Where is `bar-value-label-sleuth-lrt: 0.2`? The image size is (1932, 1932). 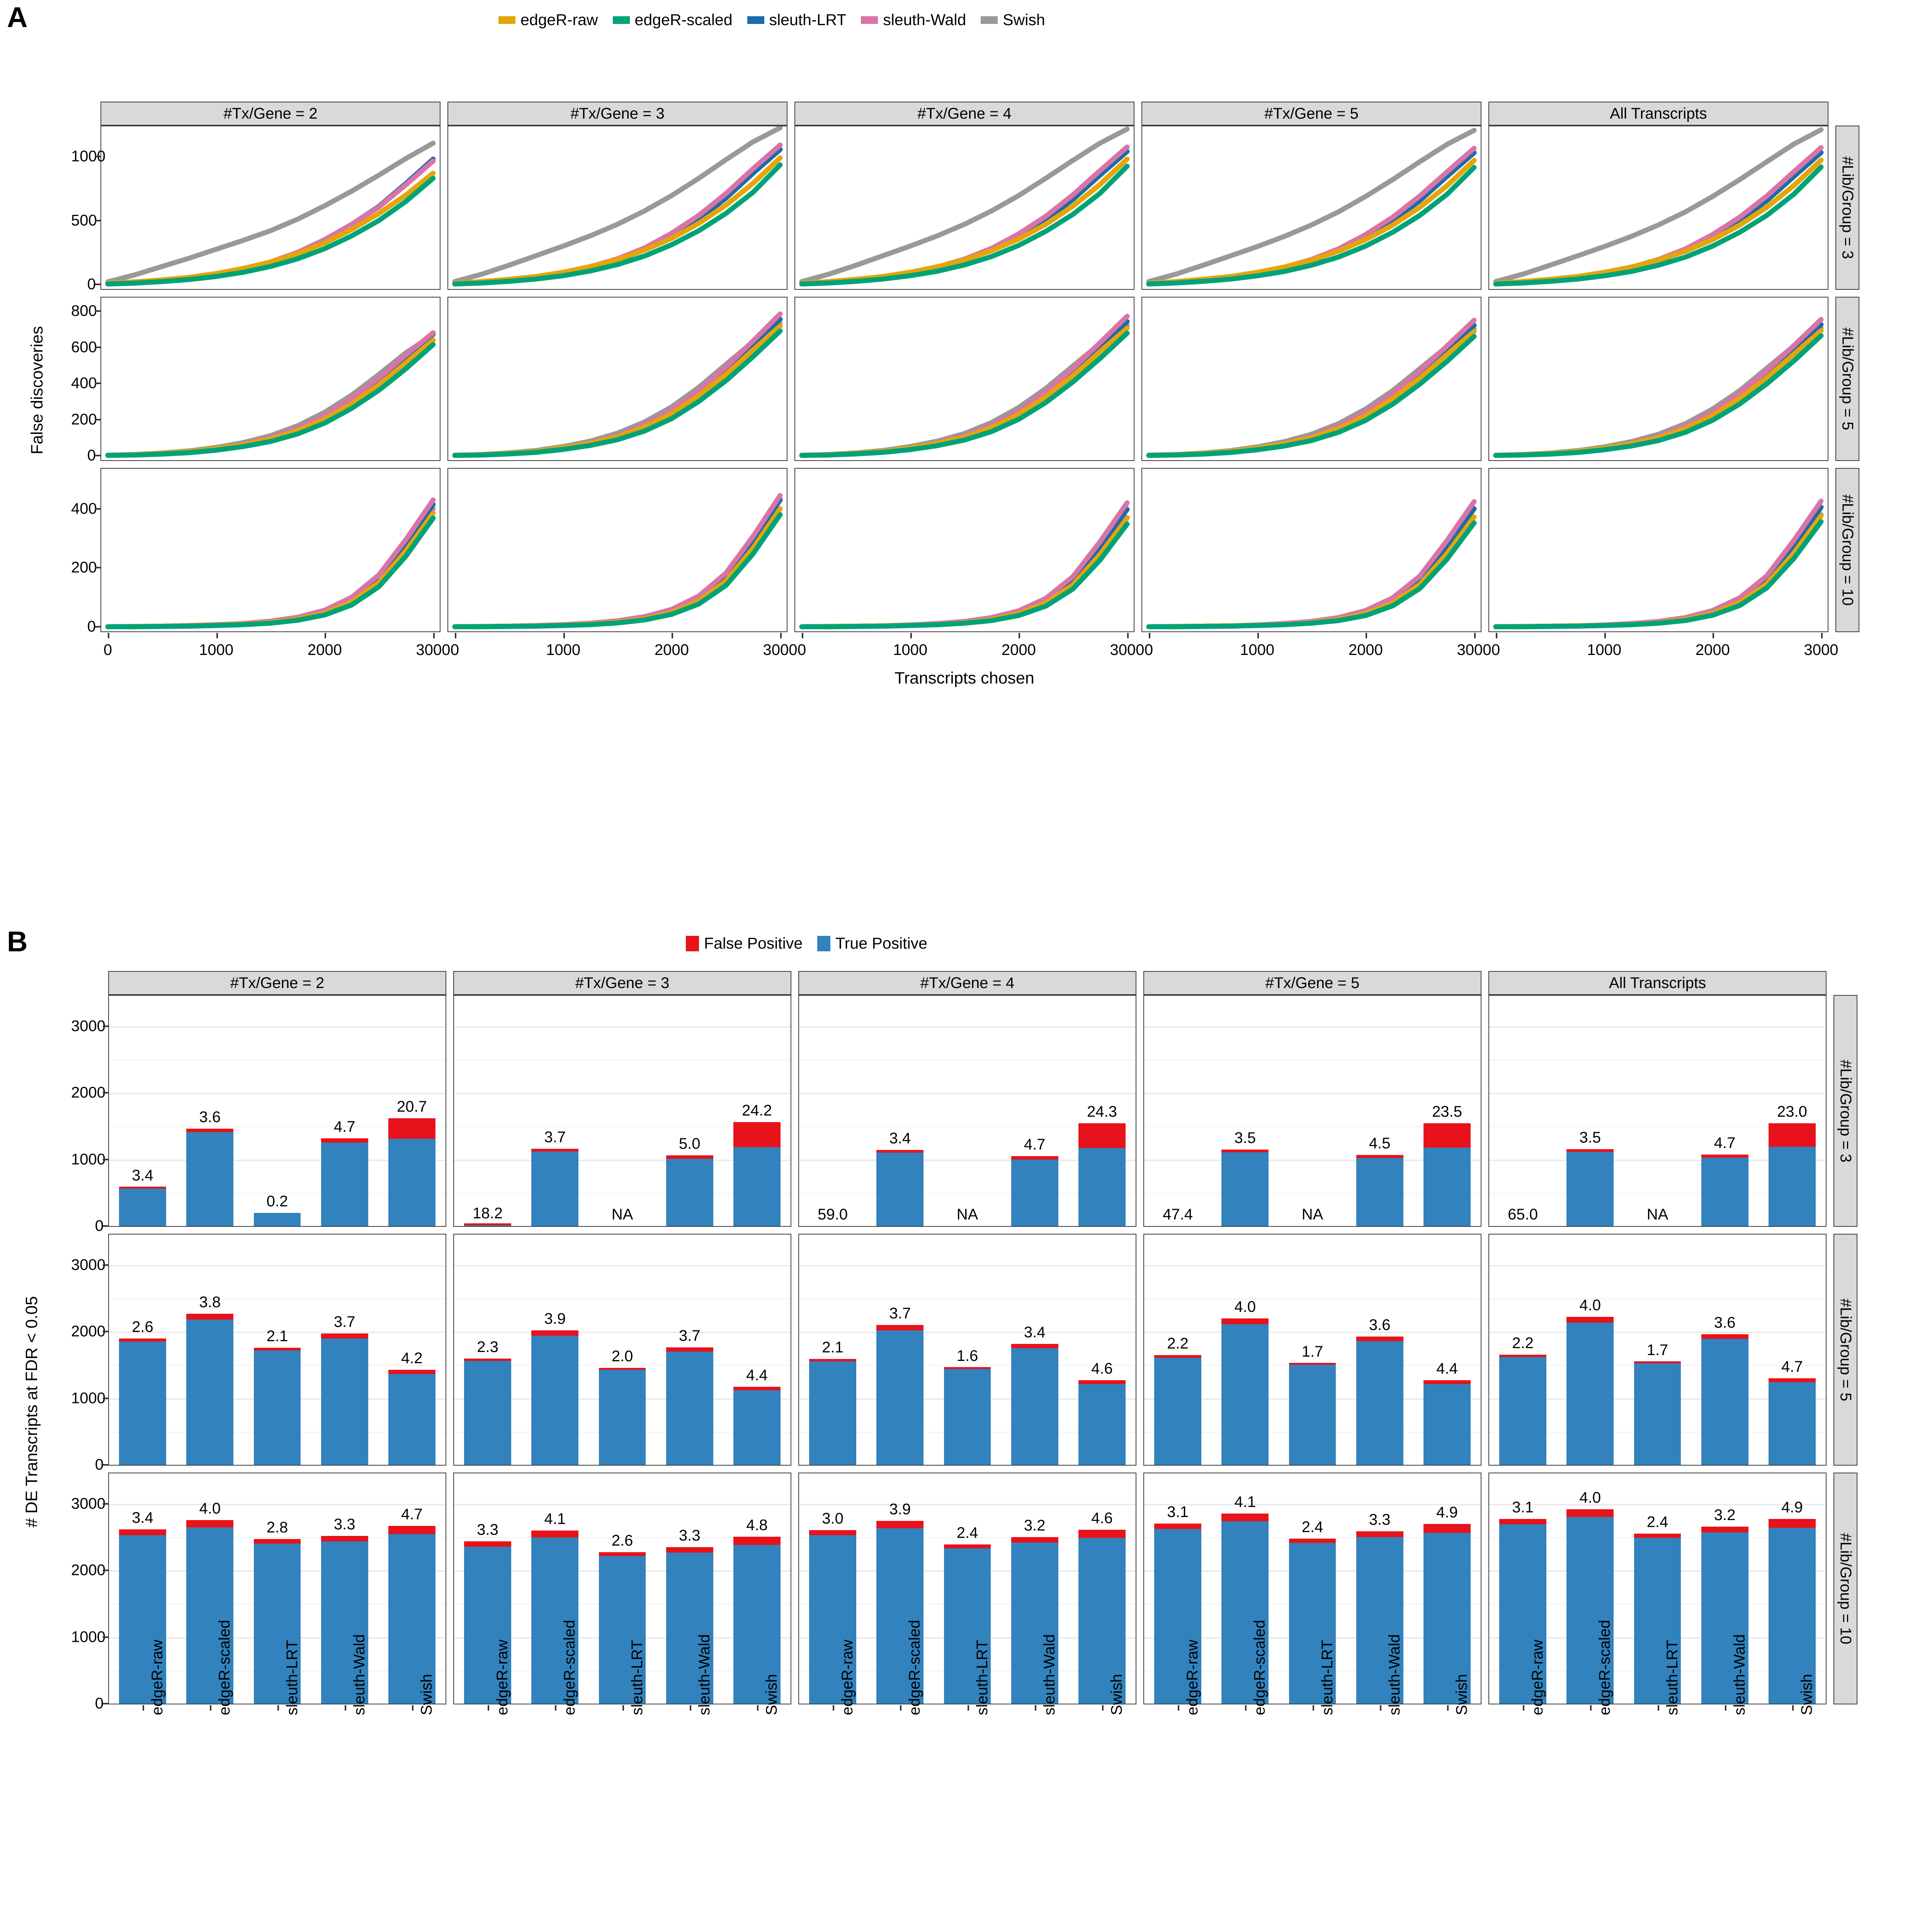
bar-value-label-sleuth-lrt: 0.2 is located at coordinates (277, 1201).